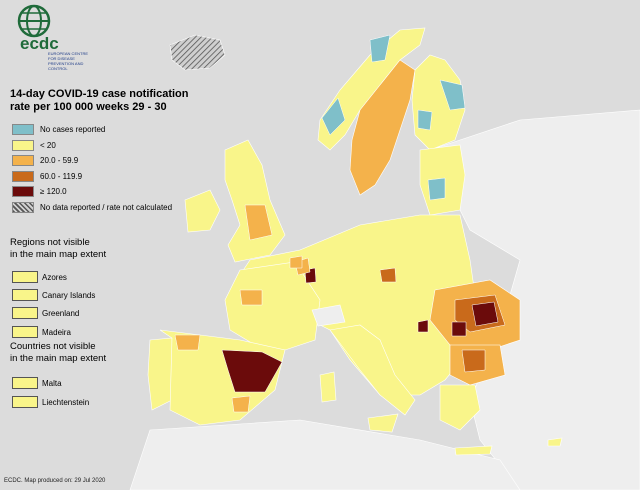  What do you see at coordinates (54, 277) in the screenshot?
I see `region-label: Azores` at bounding box center [54, 277].